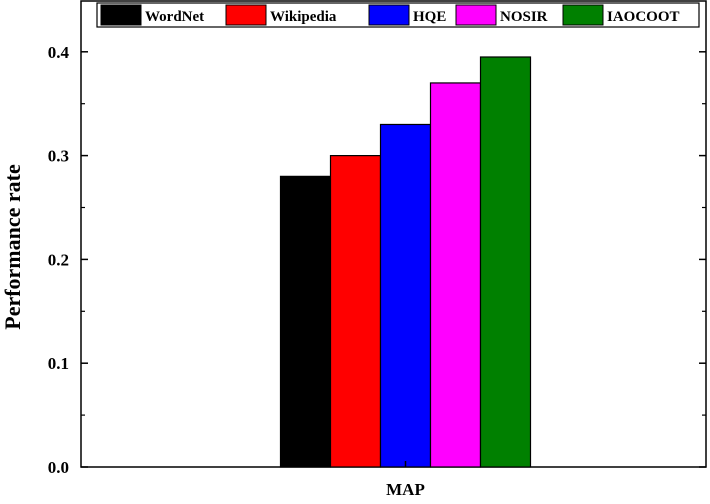  Describe the element at coordinates (505, 262) in the screenshot. I see `bar-iaocoot` at that location.